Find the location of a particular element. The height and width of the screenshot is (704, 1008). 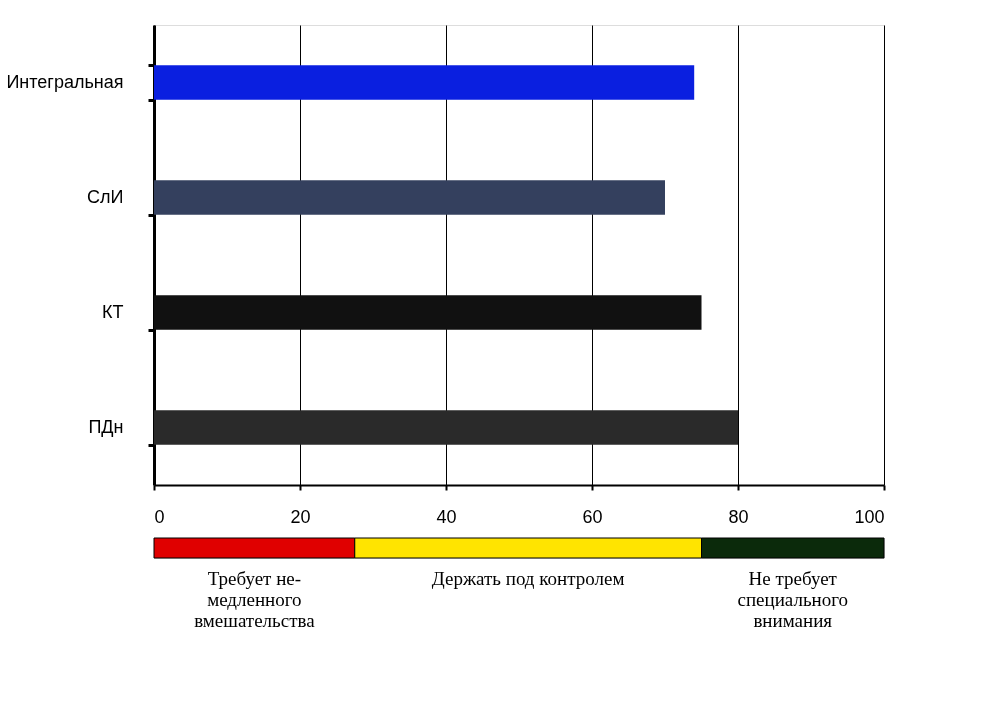

y-tick-label: КТ is located at coordinates (113, 312).